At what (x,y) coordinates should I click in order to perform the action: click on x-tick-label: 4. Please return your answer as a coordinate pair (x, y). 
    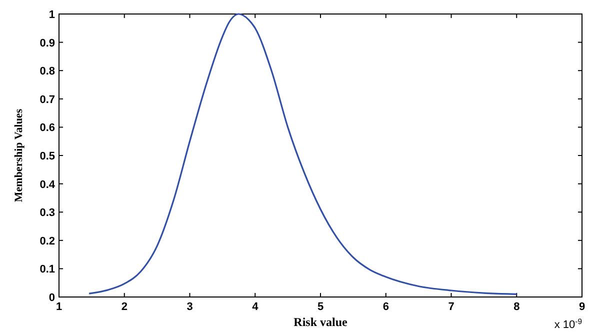
    Looking at the image, I should click on (256, 307).